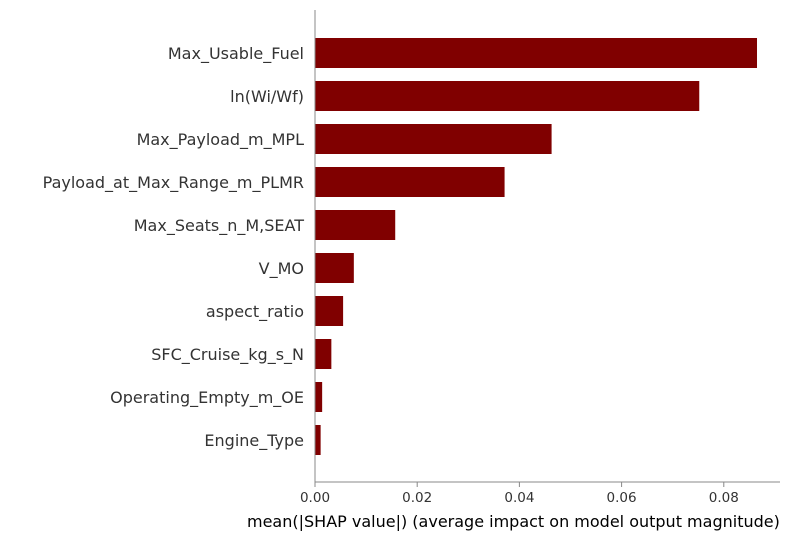 This screenshot has width=790, height=540. I want to click on category-label: Max_Usable_Fuel, so click(236, 54).